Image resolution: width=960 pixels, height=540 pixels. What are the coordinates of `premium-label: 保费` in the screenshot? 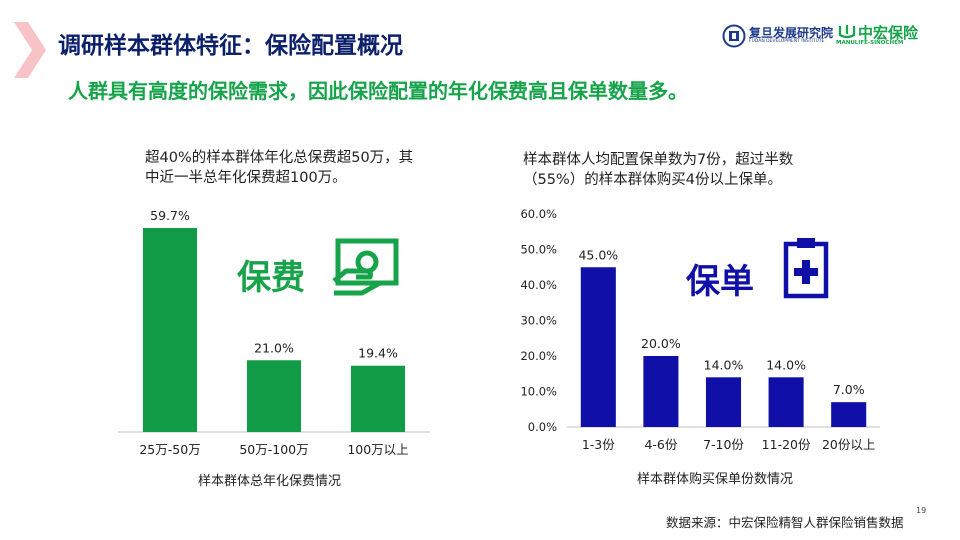 It's located at (271, 278).